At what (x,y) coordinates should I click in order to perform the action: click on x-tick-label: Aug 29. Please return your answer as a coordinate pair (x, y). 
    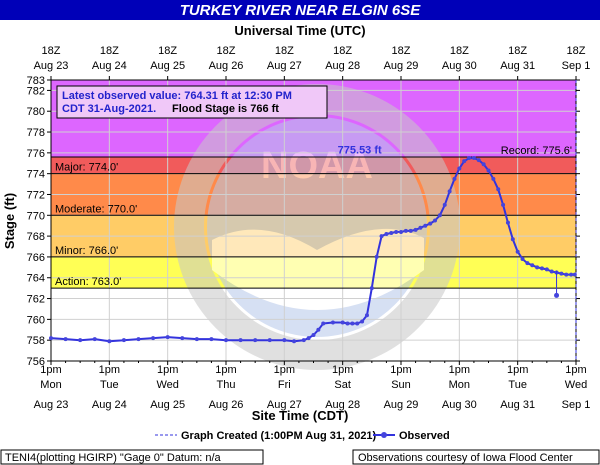
    Looking at the image, I should click on (401, 405).